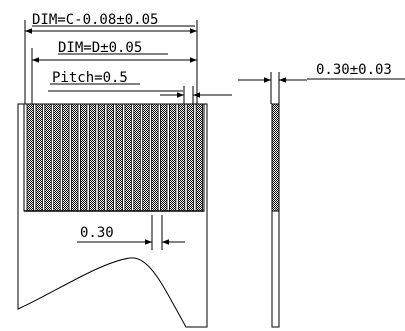  Describe the element at coordinates (90, 78) in the screenshot. I see `pitch-label: Pitch=0.5` at that location.